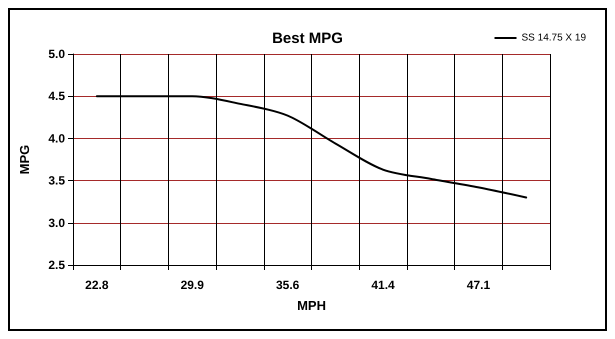  I want to click on y-tick-label: 4.0, so click(57, 138).